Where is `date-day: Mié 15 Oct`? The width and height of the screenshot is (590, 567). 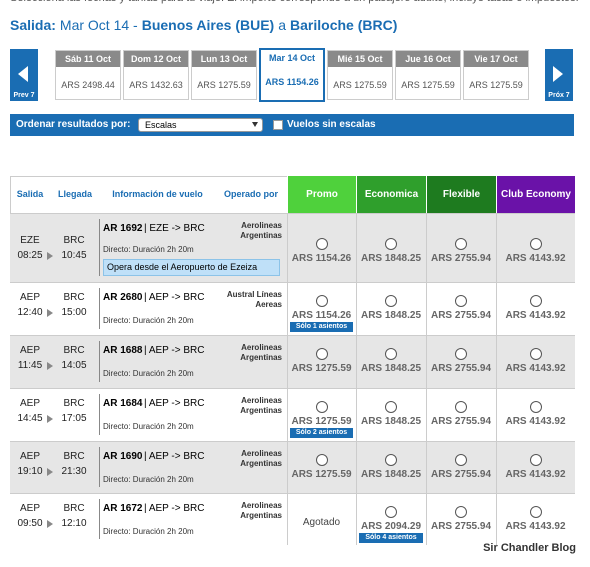
date-day: Mié 15 Oct is located at coordinates (360, 59).